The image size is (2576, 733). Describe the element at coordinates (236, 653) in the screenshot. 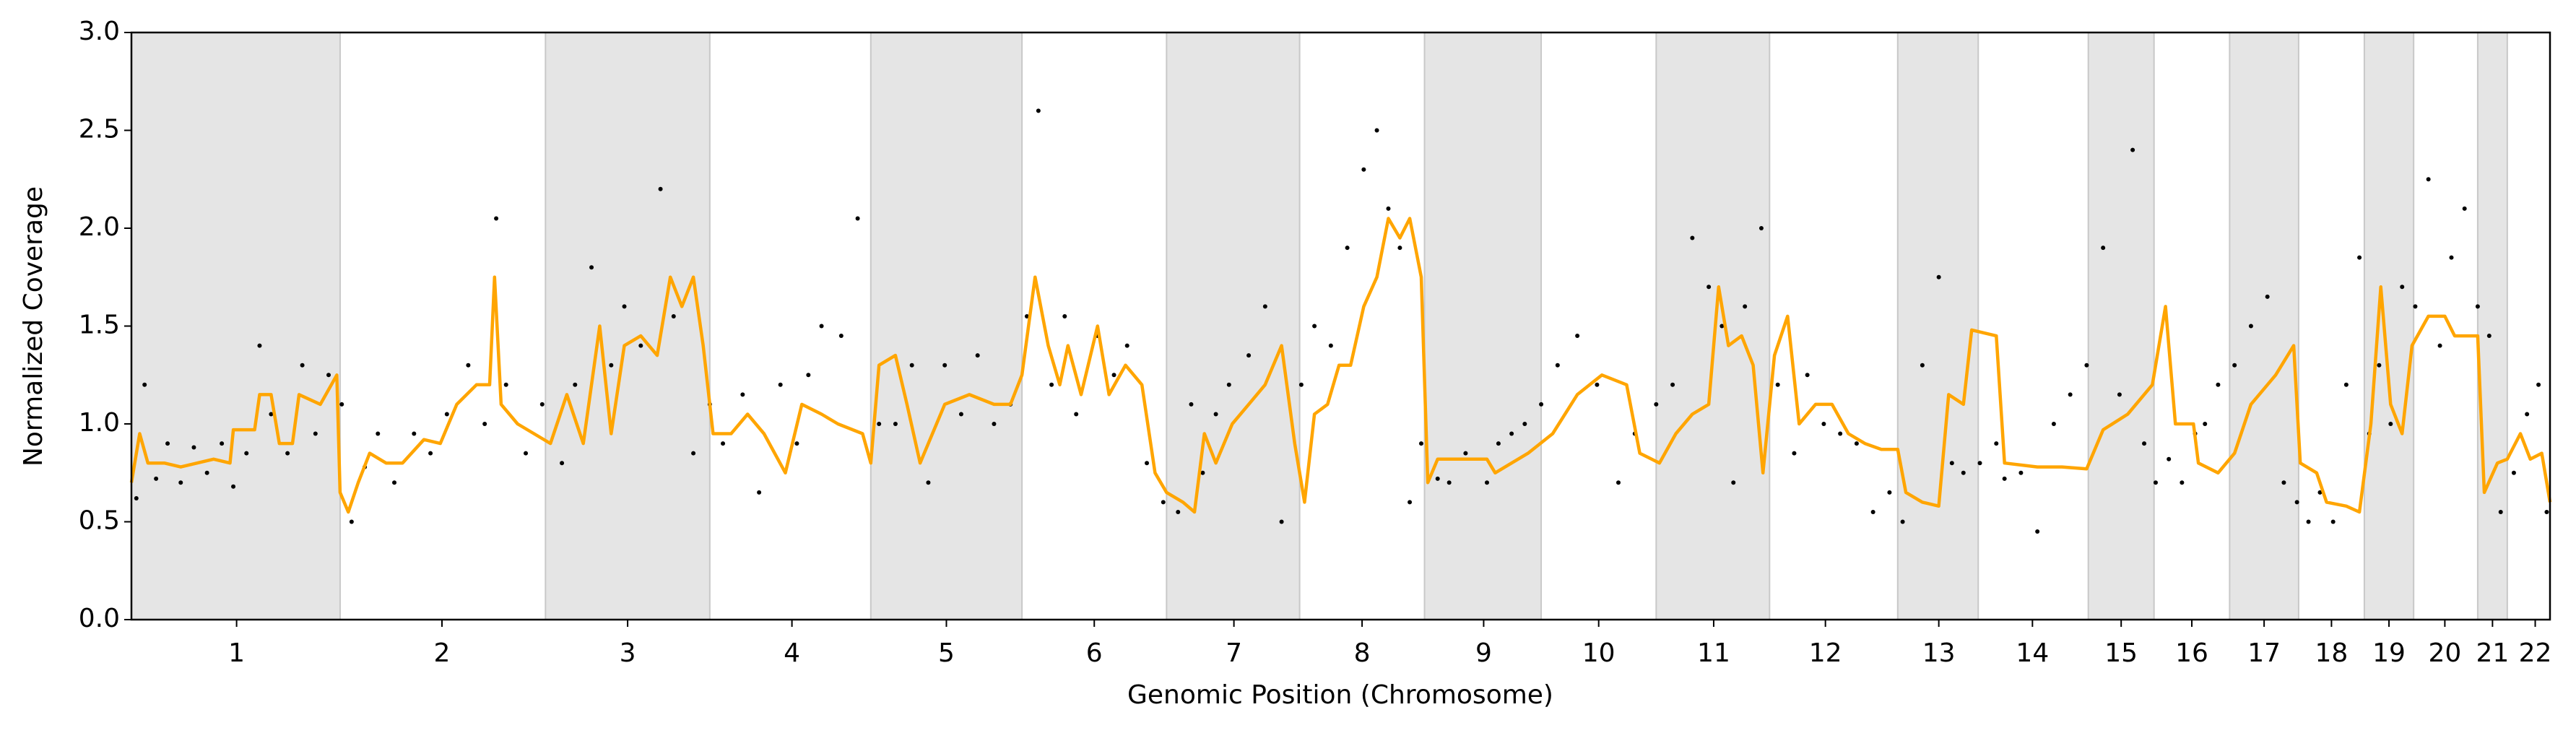

I see `x-tick-label: 1` at that location.